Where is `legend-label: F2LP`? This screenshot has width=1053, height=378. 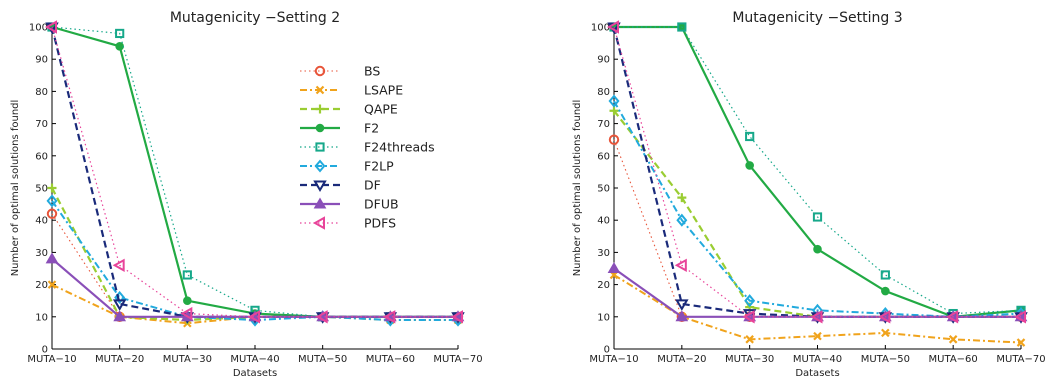
legend-label: F2LP is located at coordinates (379, 166).